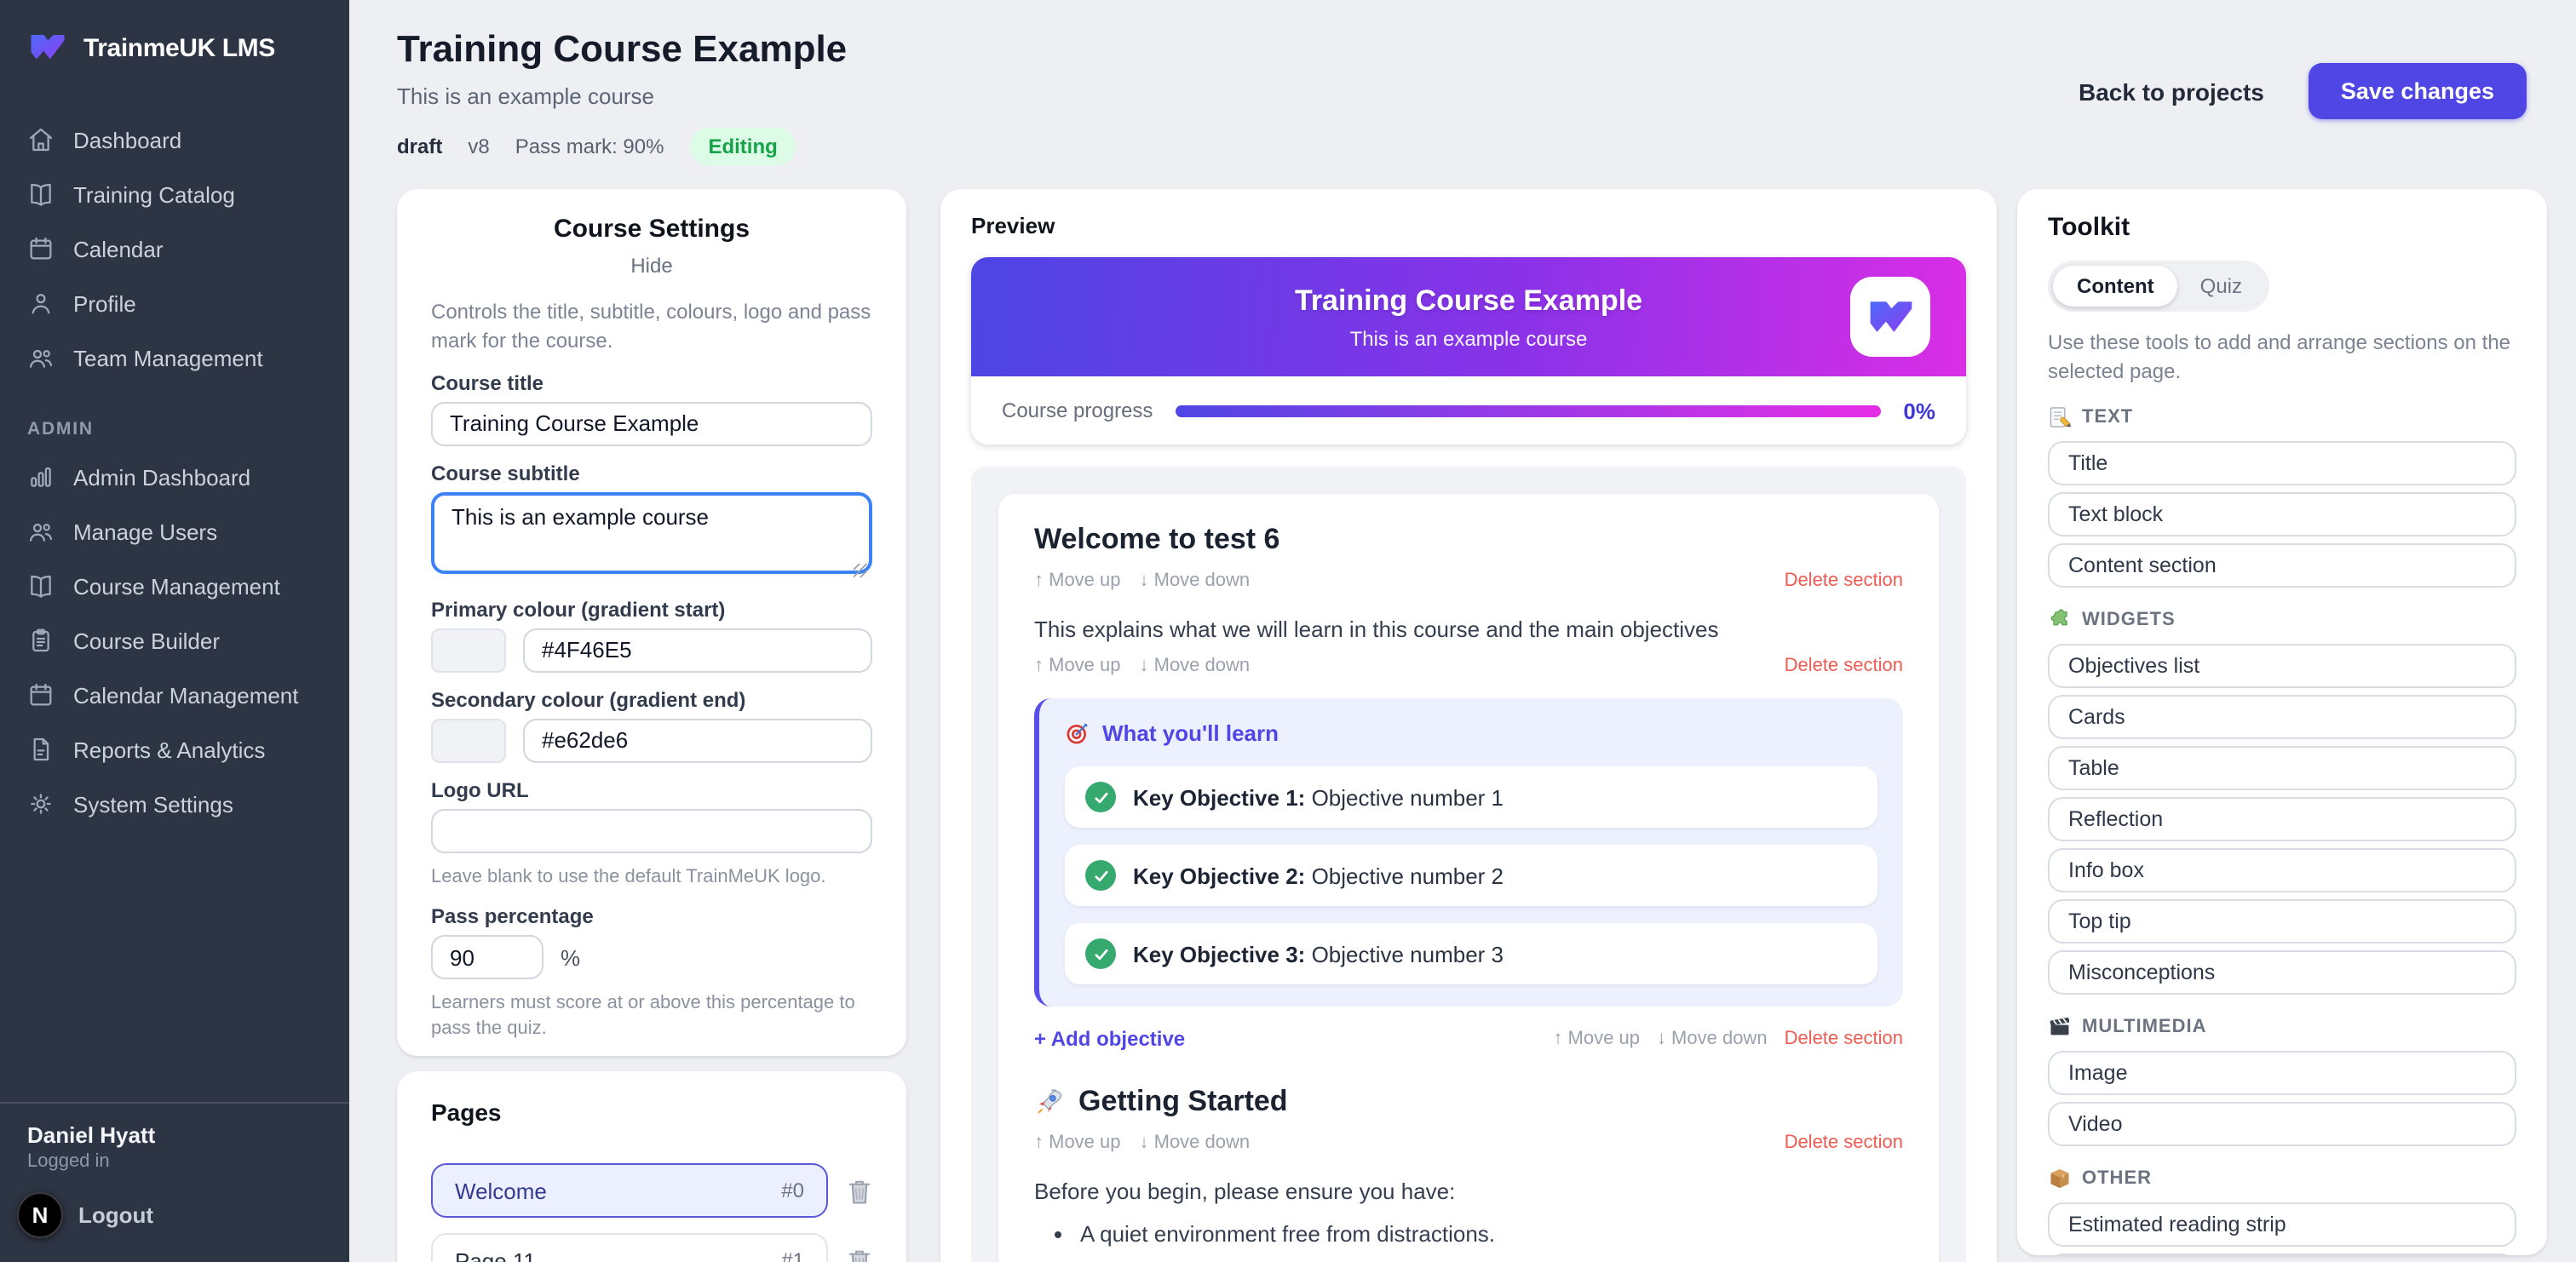  I want to click on objective-item: Key Objective 3: Objective number 3, so click(1471, 953).